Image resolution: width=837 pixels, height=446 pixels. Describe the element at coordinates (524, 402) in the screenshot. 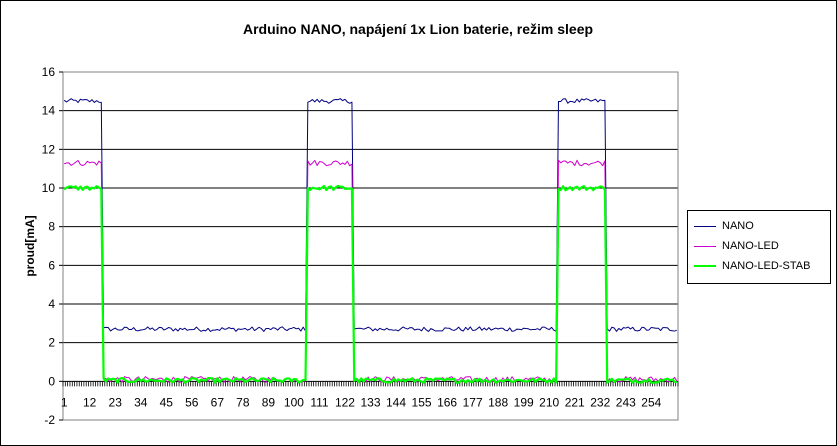

I see `x-tick-label: 199` at that location.